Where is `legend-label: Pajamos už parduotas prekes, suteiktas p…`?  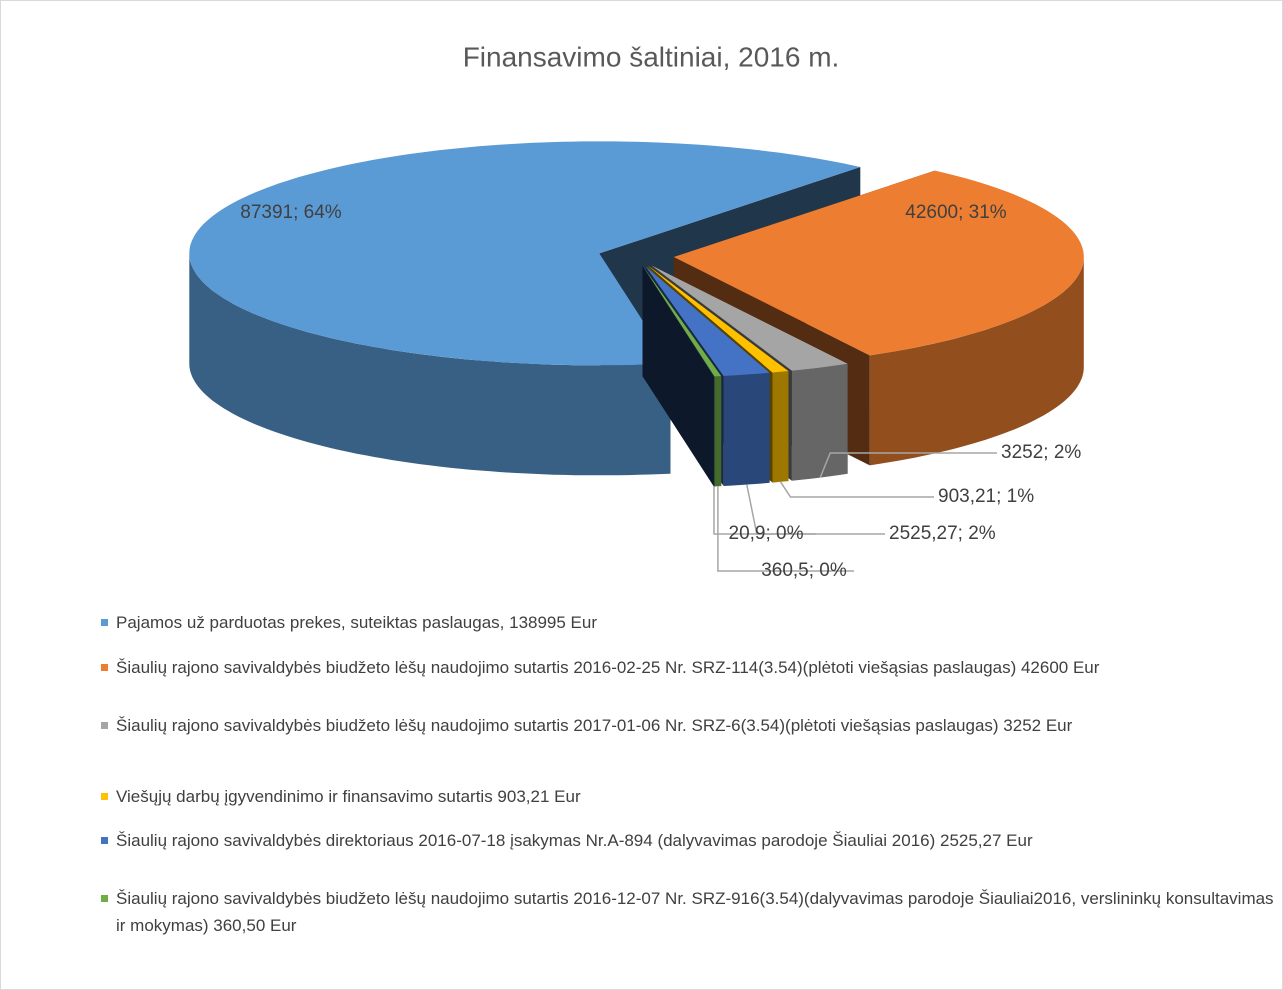 legend-label: Pajamos už parduotas prekes, suteiktas p… is located at coordinates (357, 622).